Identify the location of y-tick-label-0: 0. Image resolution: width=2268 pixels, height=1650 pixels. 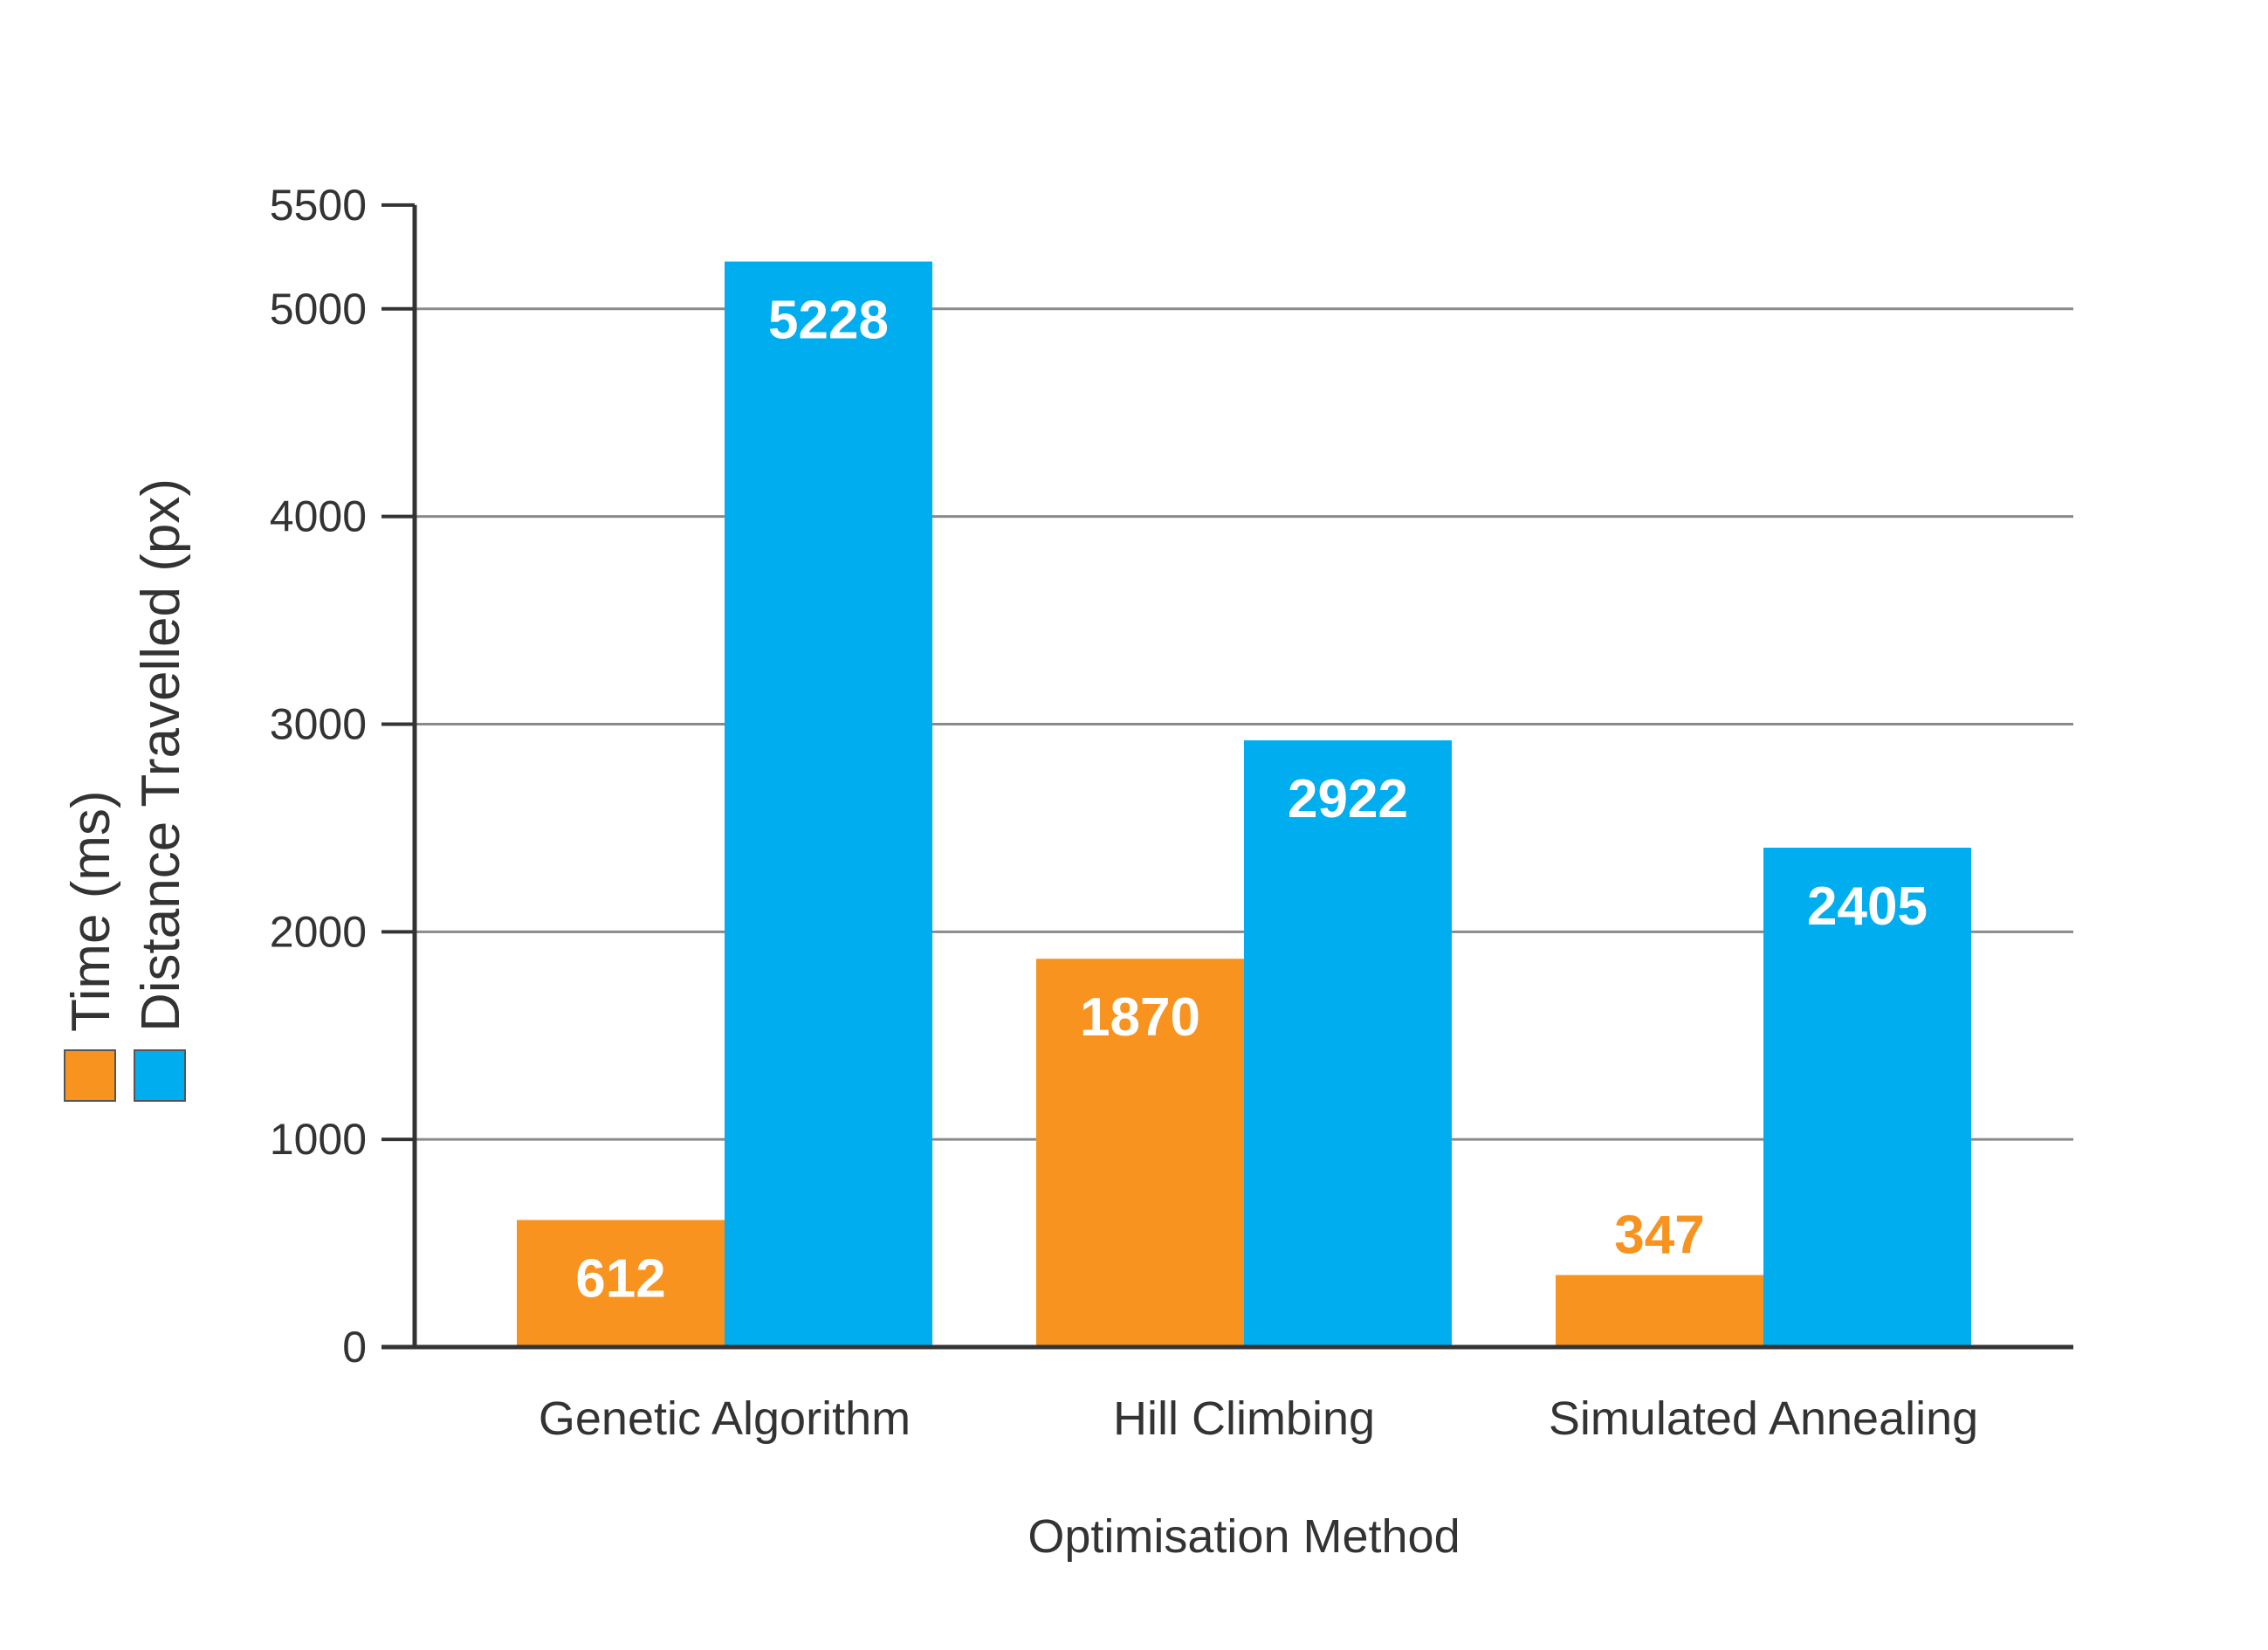
(354, 1347).